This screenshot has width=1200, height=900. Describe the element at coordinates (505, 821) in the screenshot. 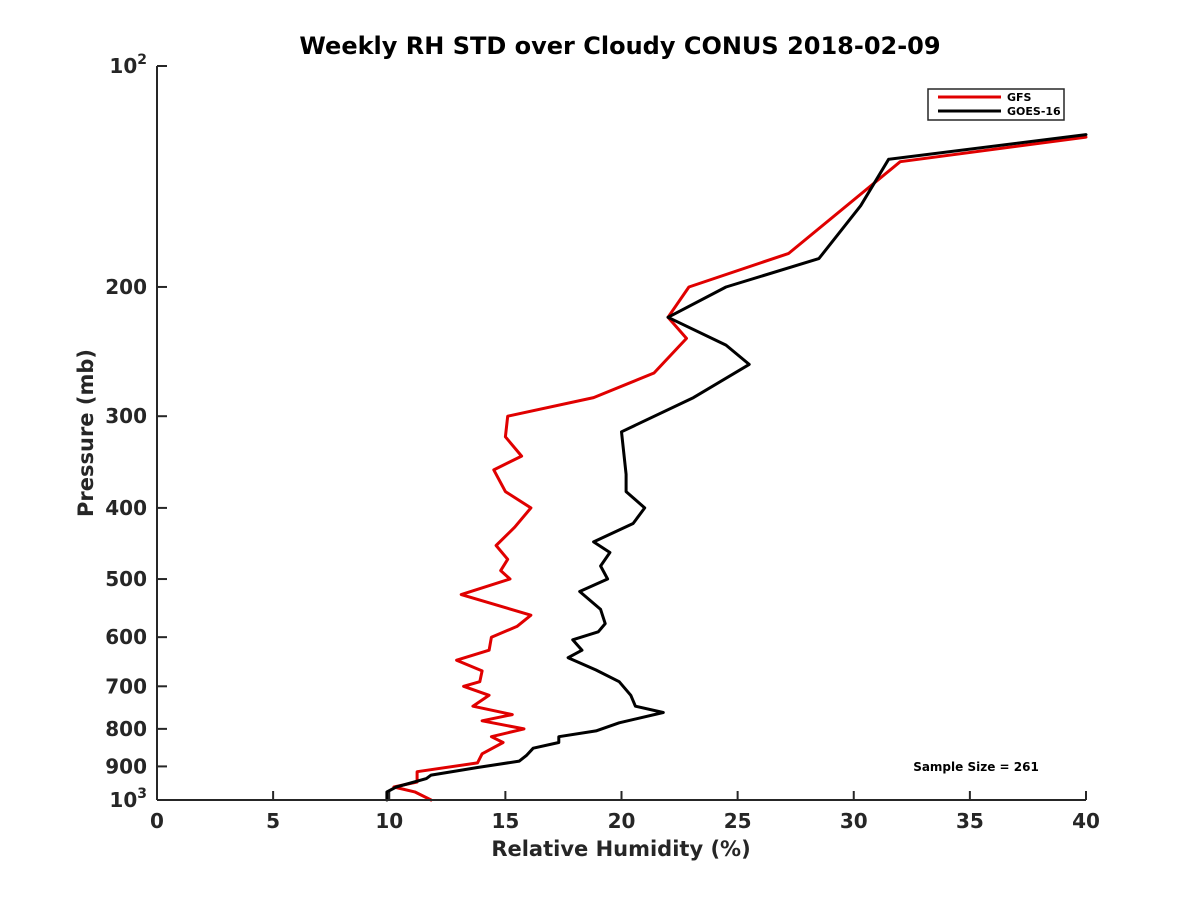

I see `x-tick-label: 15` at that location.